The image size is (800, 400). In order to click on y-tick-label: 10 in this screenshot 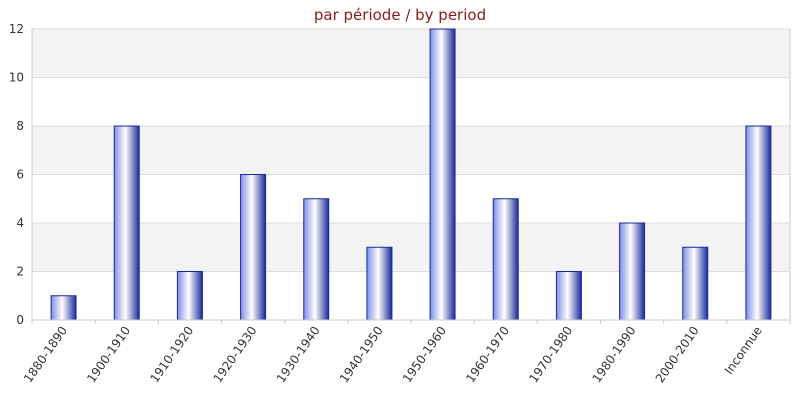, I will do `click(16, 78)`.